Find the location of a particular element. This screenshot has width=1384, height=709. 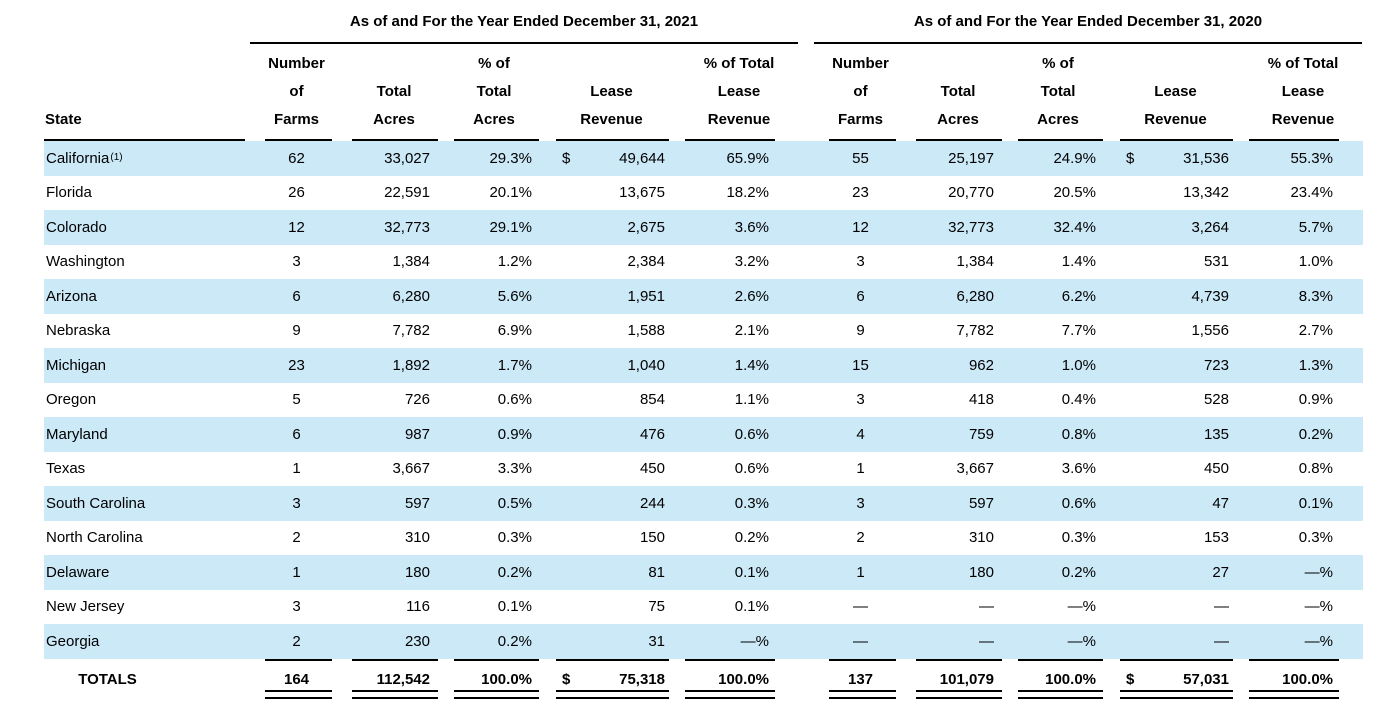

y2020-totals-pct-lease-cell: 100.0% is located at coordinates (1303, 679).